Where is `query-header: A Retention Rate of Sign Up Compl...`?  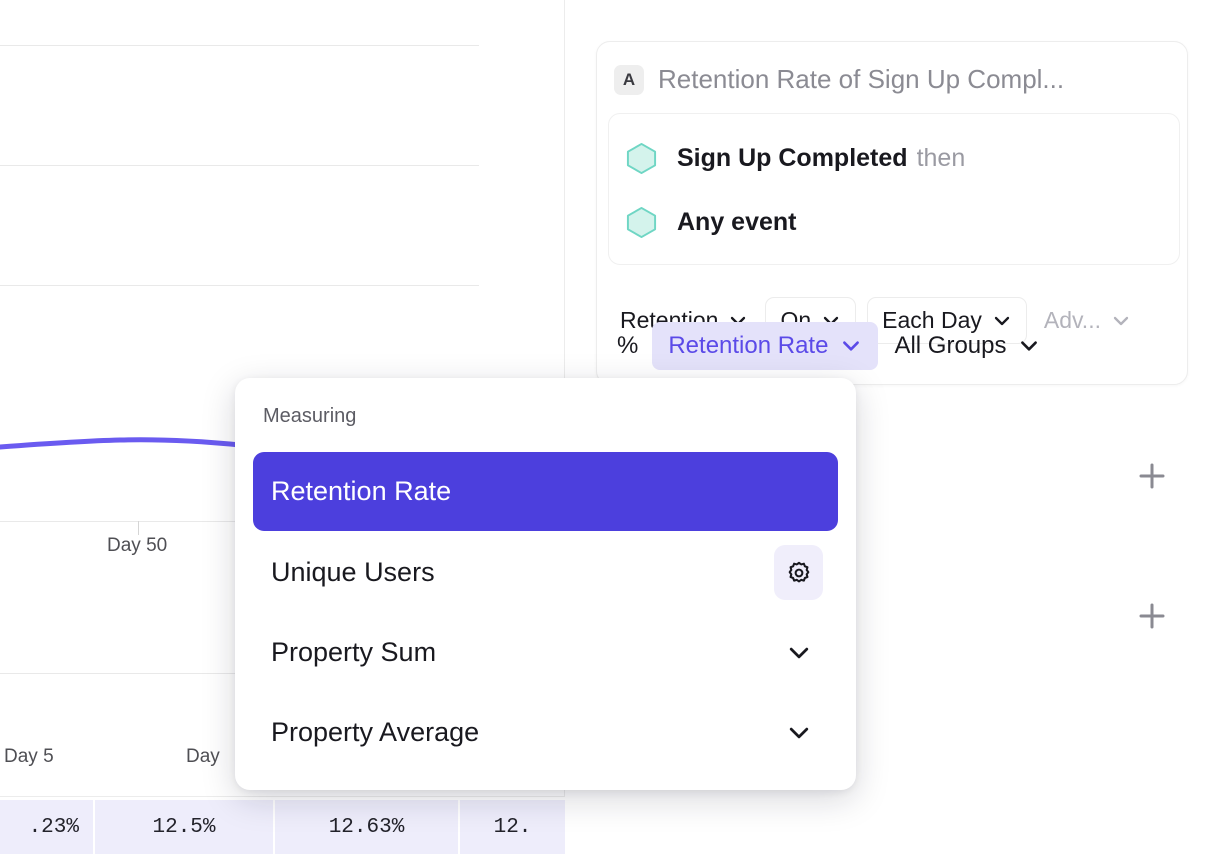 query-header: A Retention Rate of Sign Up Compl... is located at coordinates (839, 79).